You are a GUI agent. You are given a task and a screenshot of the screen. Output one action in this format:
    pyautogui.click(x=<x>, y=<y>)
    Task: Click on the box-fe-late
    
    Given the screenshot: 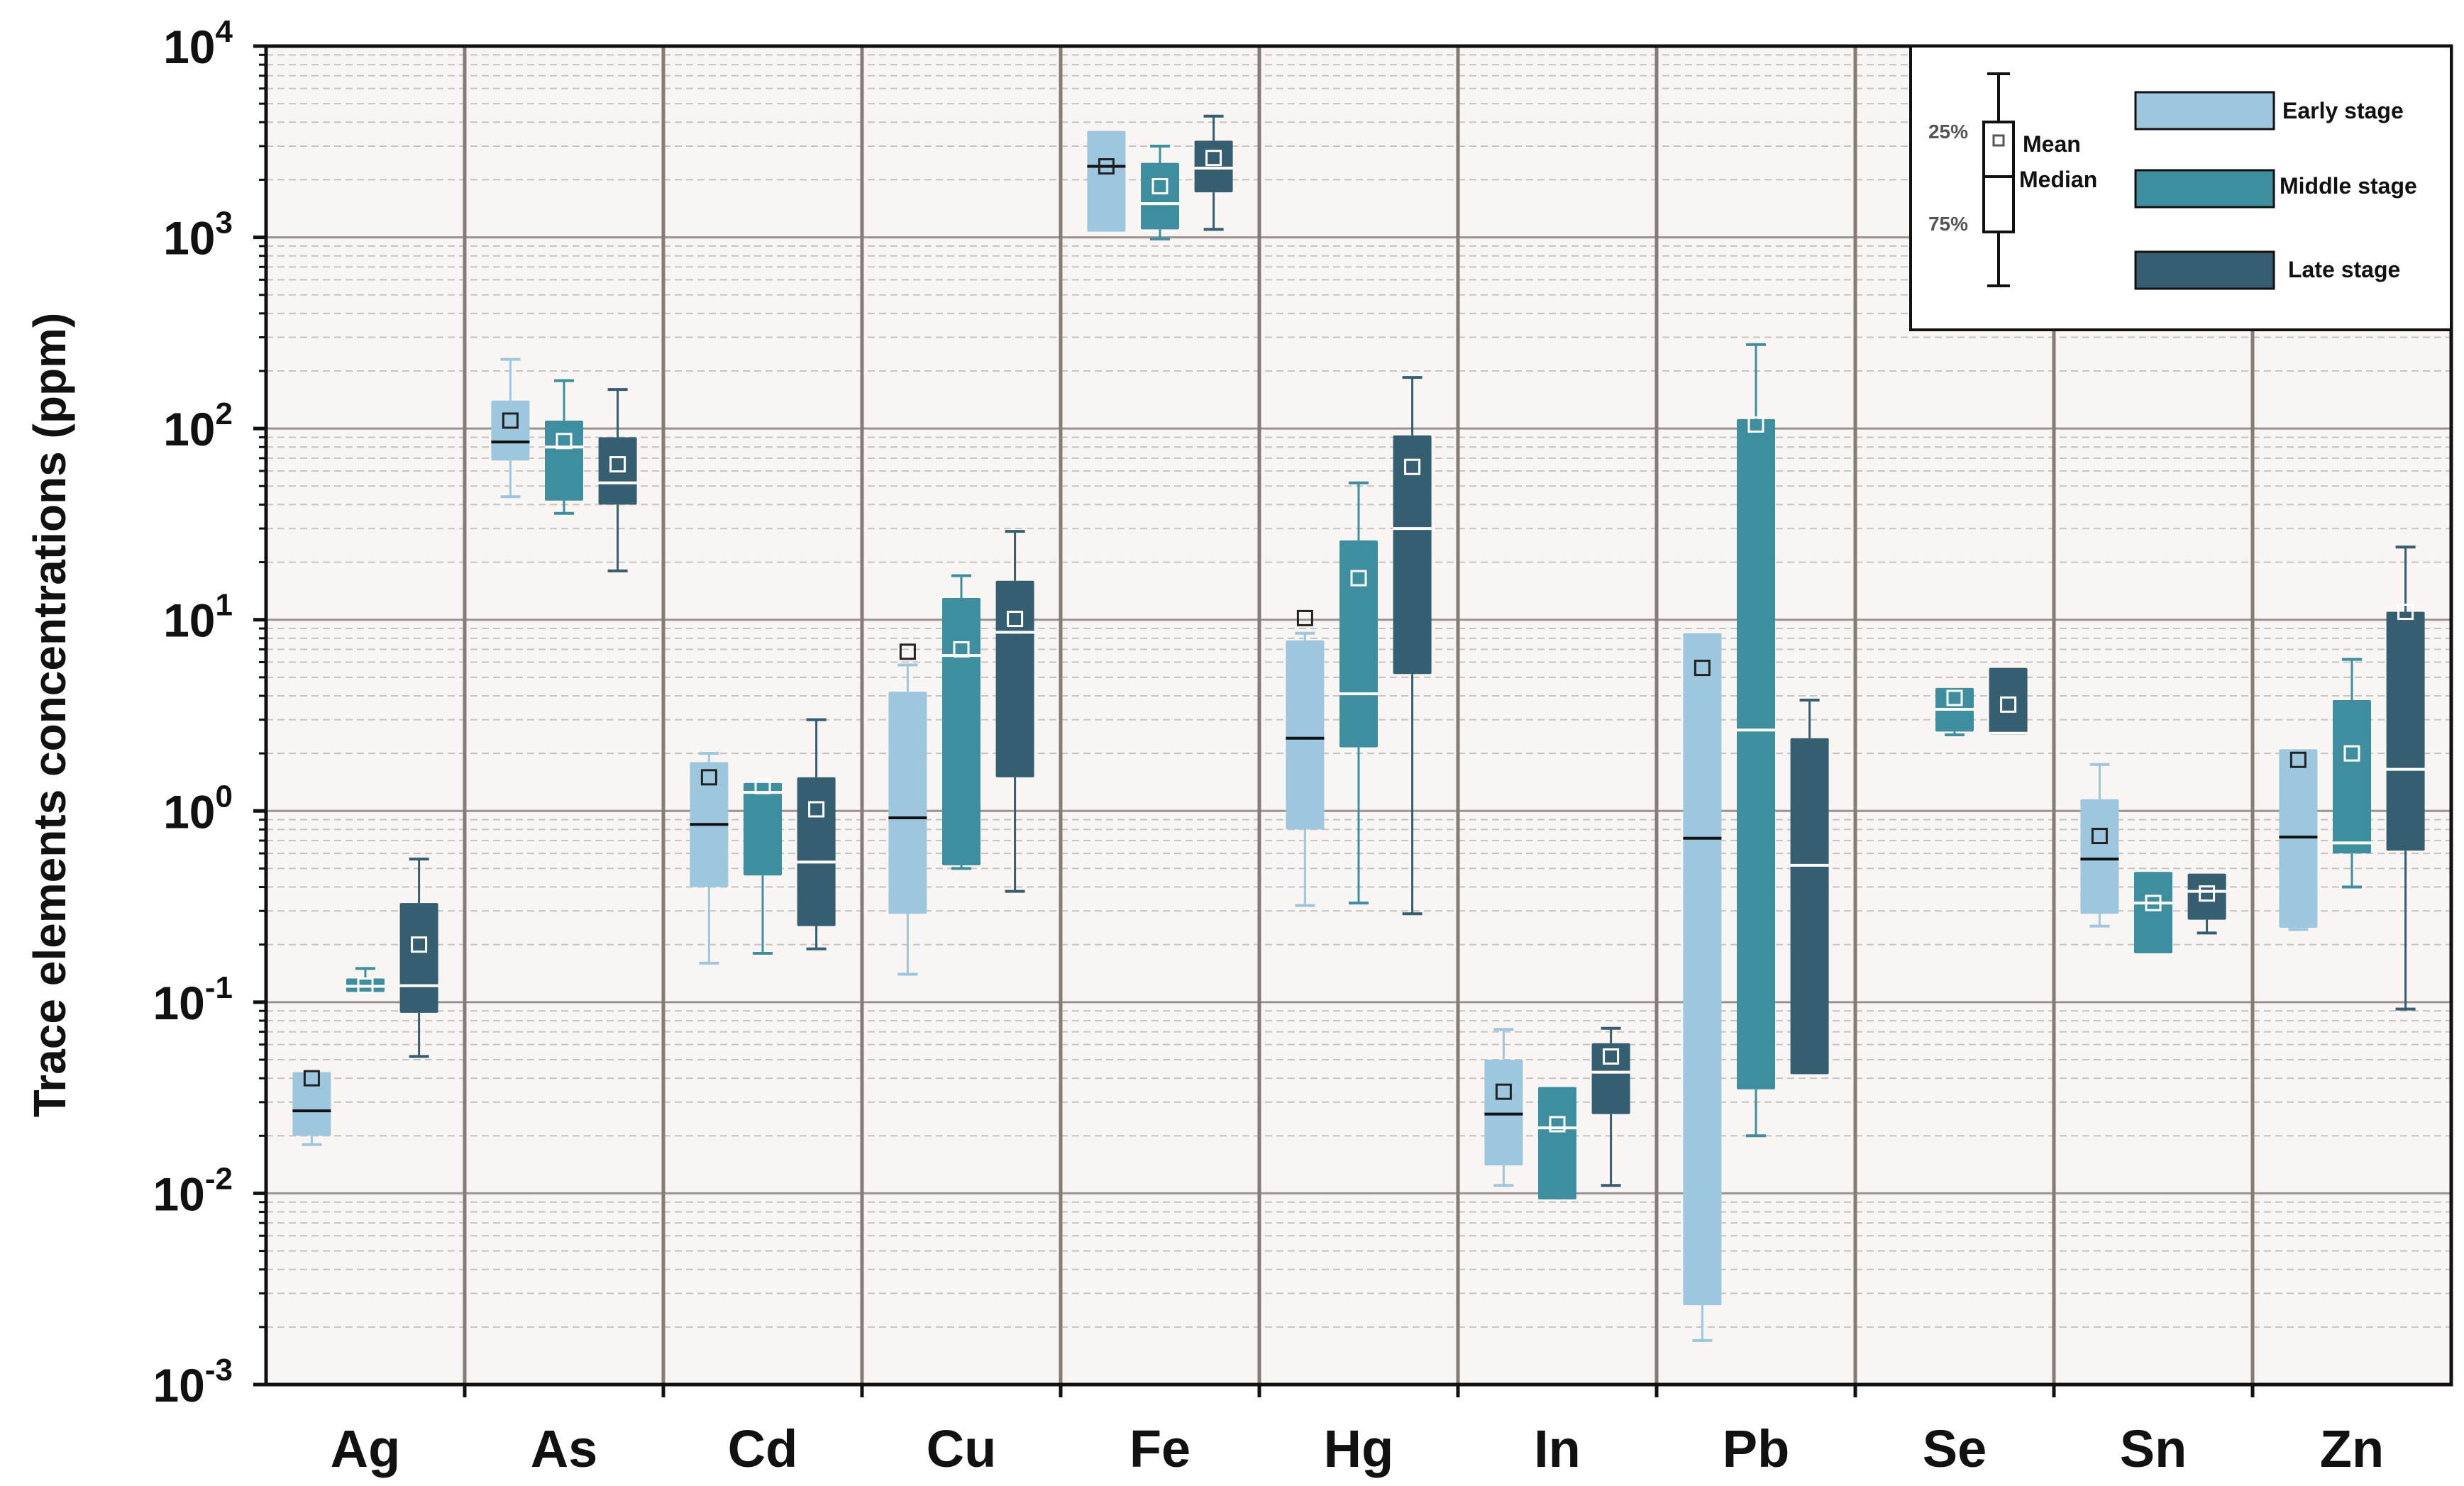 What is the action you would take?
    pyautogui.click(x=1213, y=172)
    